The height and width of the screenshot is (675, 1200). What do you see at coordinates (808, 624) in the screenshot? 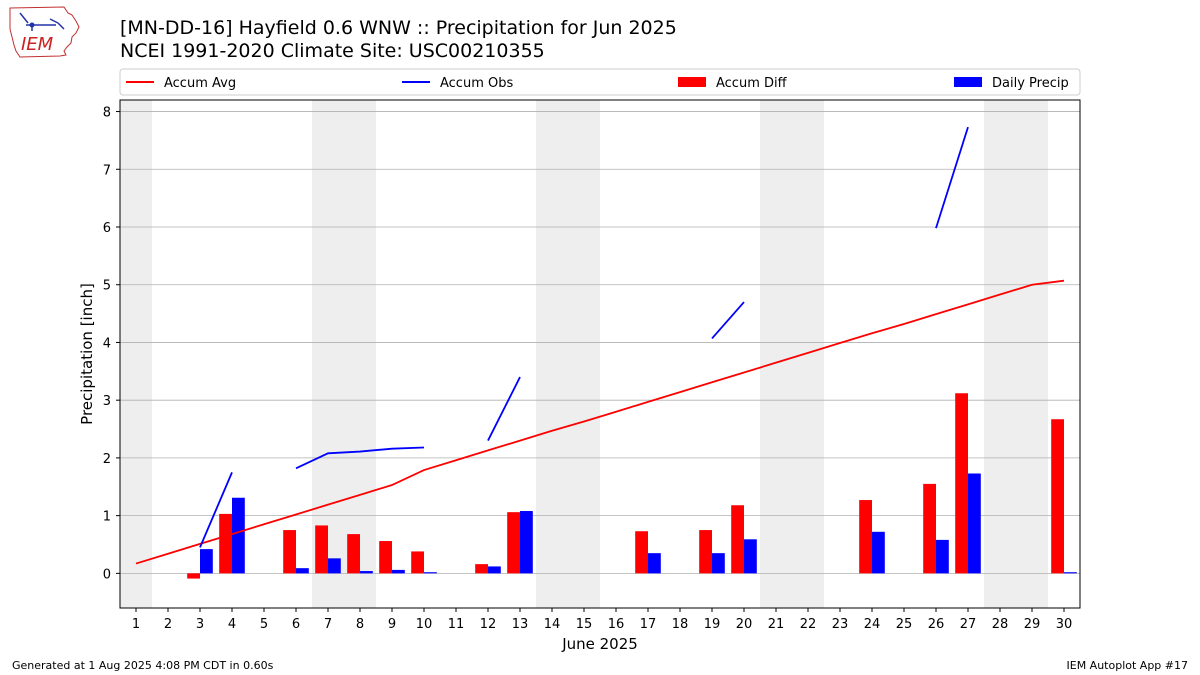
I see `x-tick-label-22: 22` at bounding box center [808, 624].